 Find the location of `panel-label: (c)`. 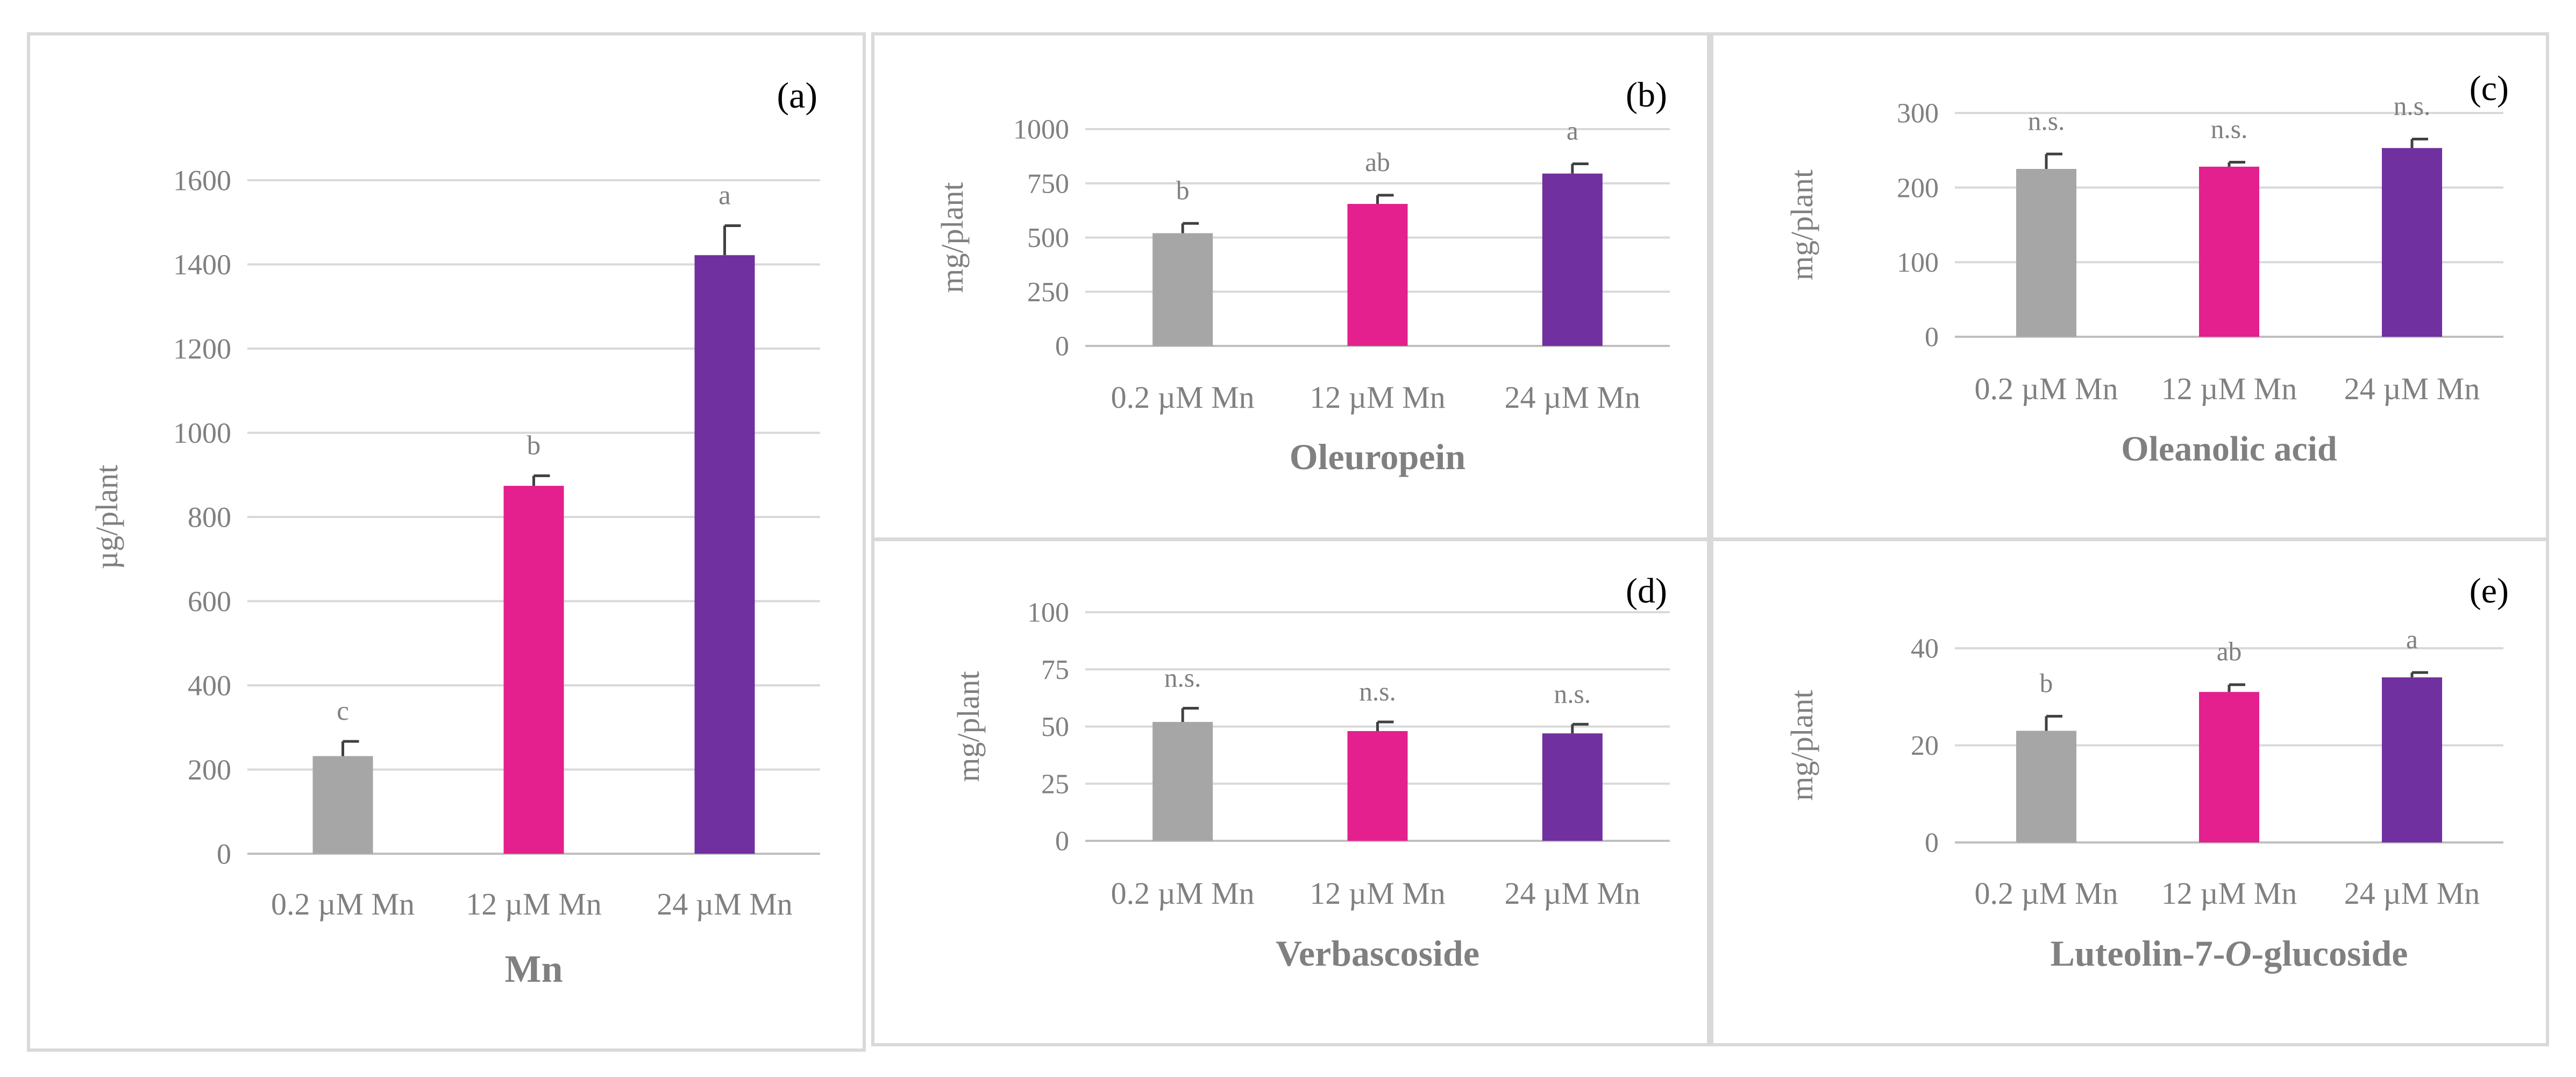

panel-label: (c) is located at coordinates (2489, 88).